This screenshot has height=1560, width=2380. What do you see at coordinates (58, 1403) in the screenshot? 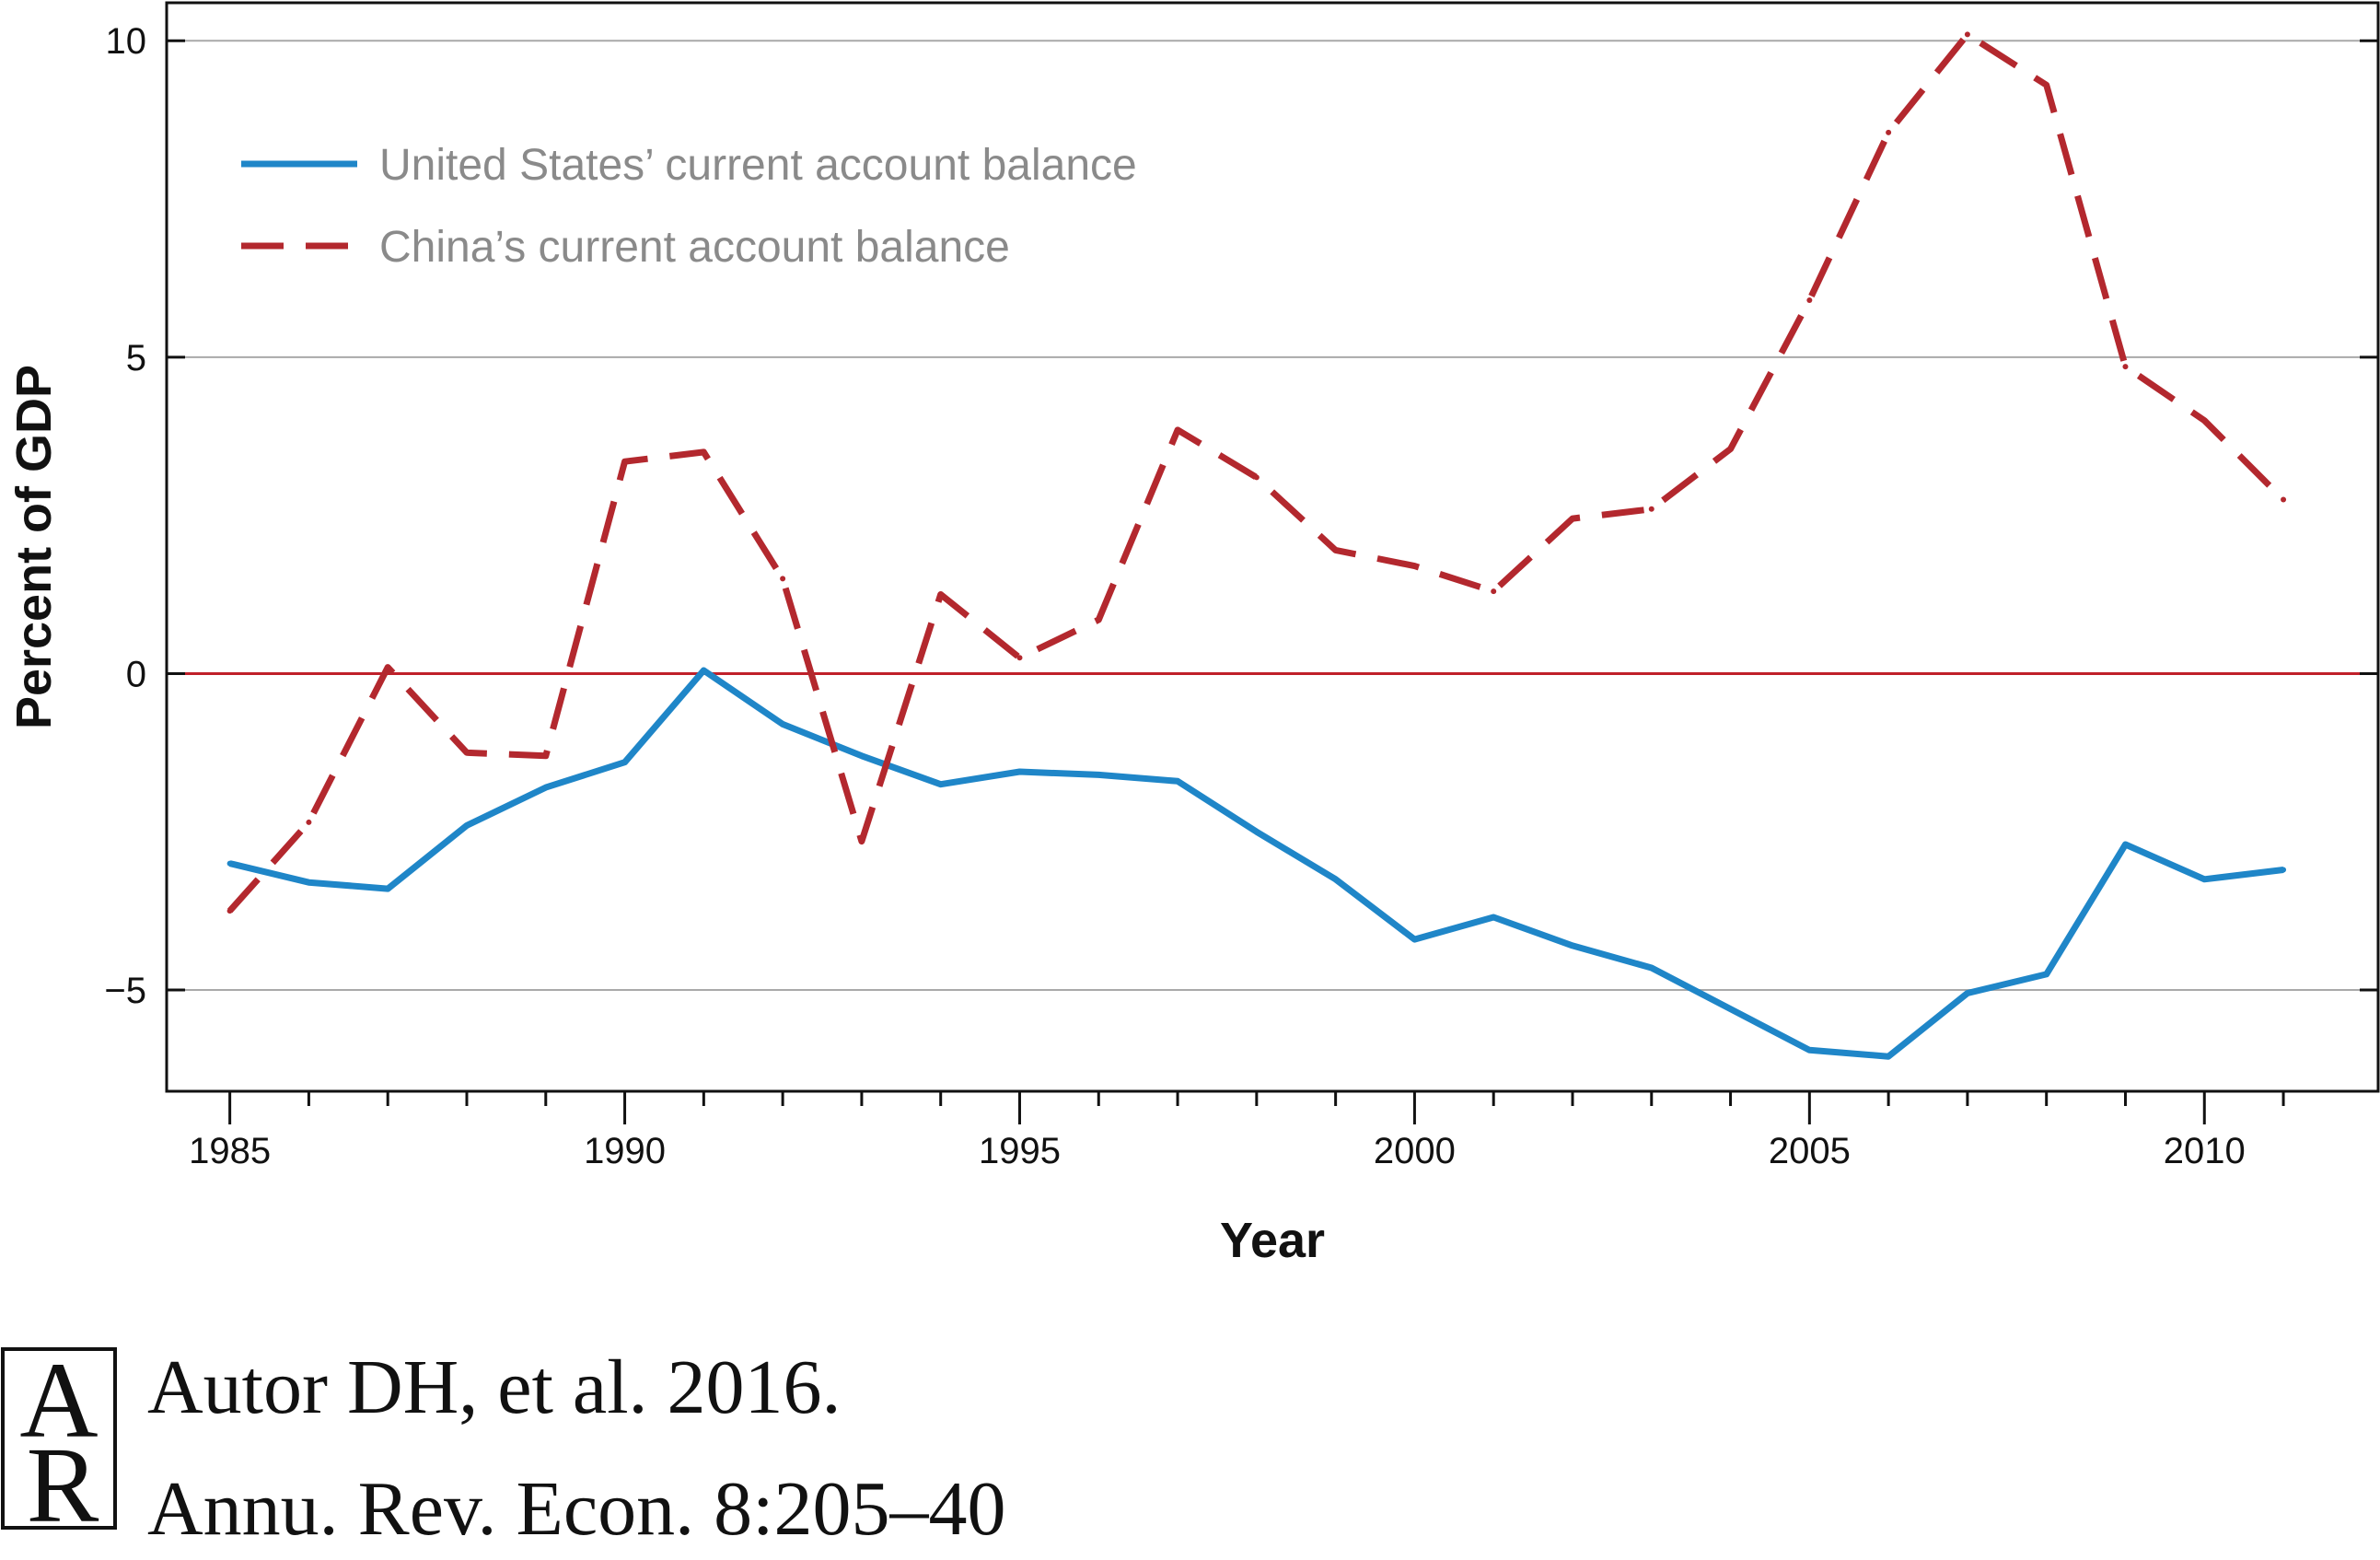
I see `logo-letter-a: A` at bounding box center [58, 1403].